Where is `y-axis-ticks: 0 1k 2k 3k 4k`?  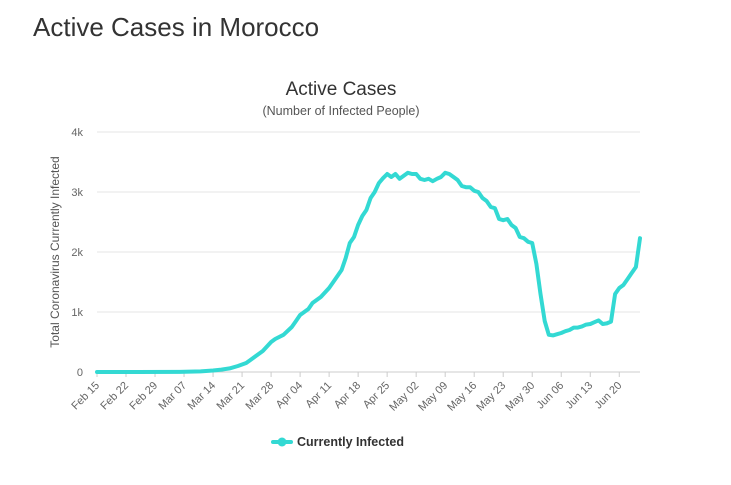 y-axis-ticks: 0 1k 2k 3k 4k is located at coordinates (77, 253).